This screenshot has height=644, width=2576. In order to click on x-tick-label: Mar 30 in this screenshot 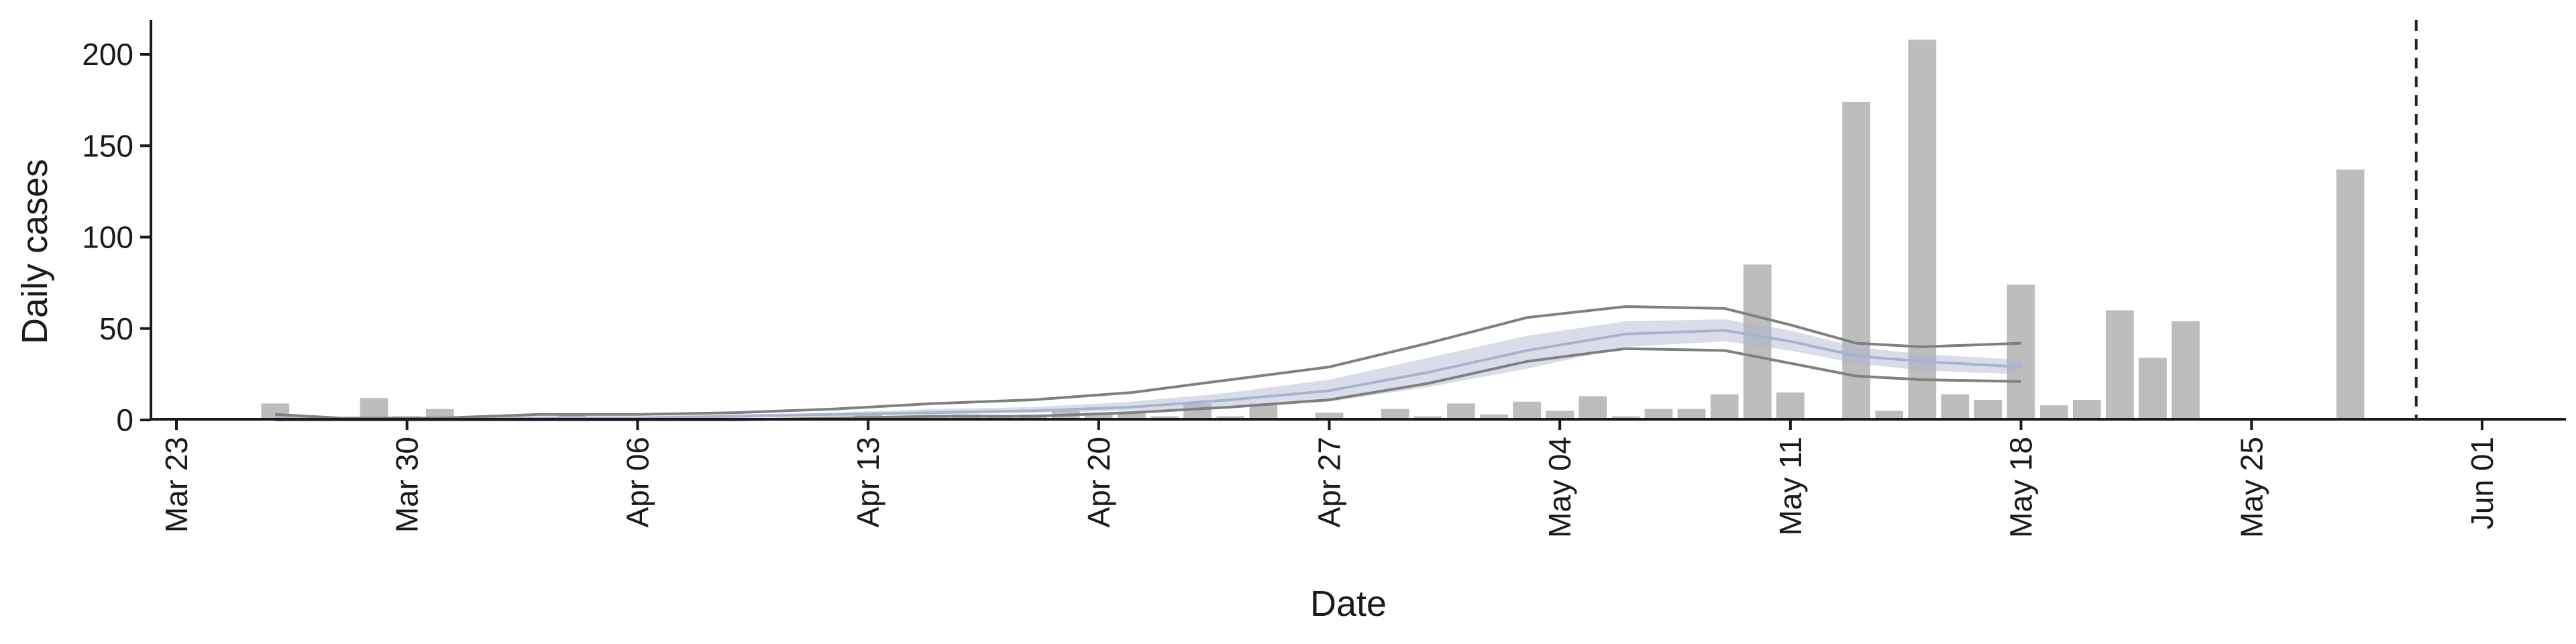, I will do `click(407, 485)`.